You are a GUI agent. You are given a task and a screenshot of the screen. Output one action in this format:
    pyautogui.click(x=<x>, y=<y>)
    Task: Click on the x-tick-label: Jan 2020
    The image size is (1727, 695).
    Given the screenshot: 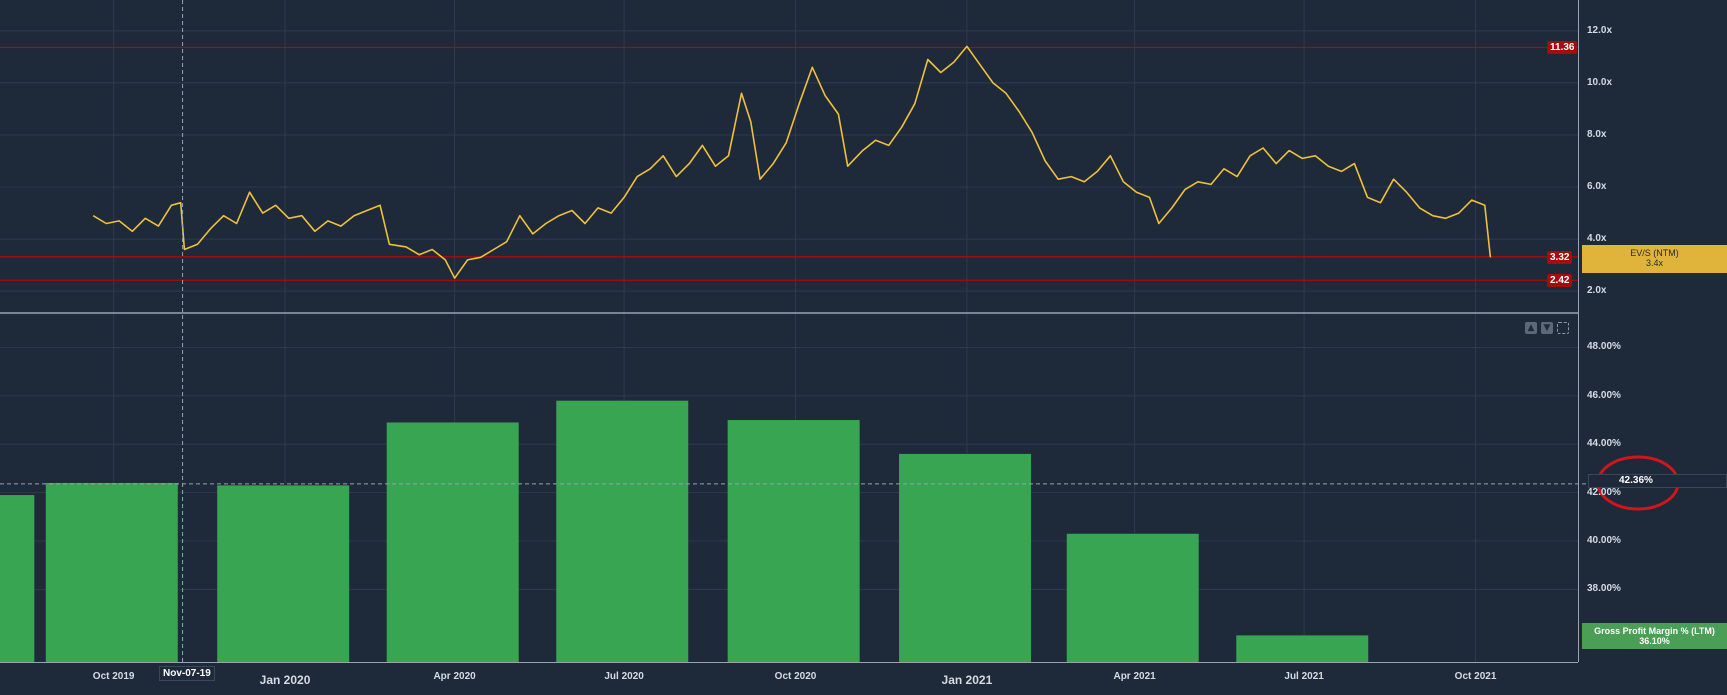 What is the action you would take?
    pyautogui.click(x=285, y=680)
    